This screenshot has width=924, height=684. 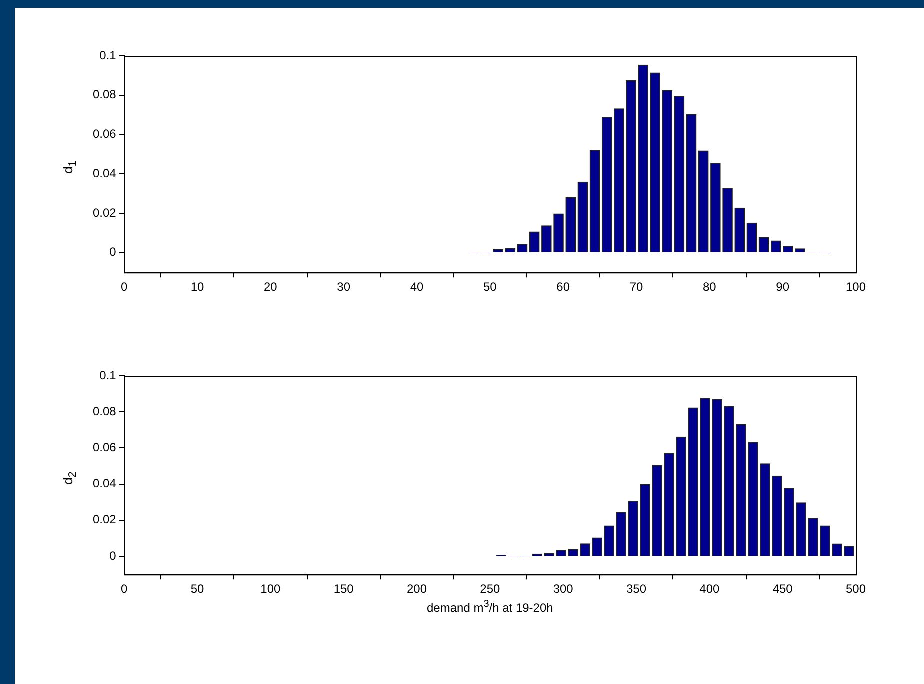 I want to click on x-tick-label: 500, so click(x=856, y=589).